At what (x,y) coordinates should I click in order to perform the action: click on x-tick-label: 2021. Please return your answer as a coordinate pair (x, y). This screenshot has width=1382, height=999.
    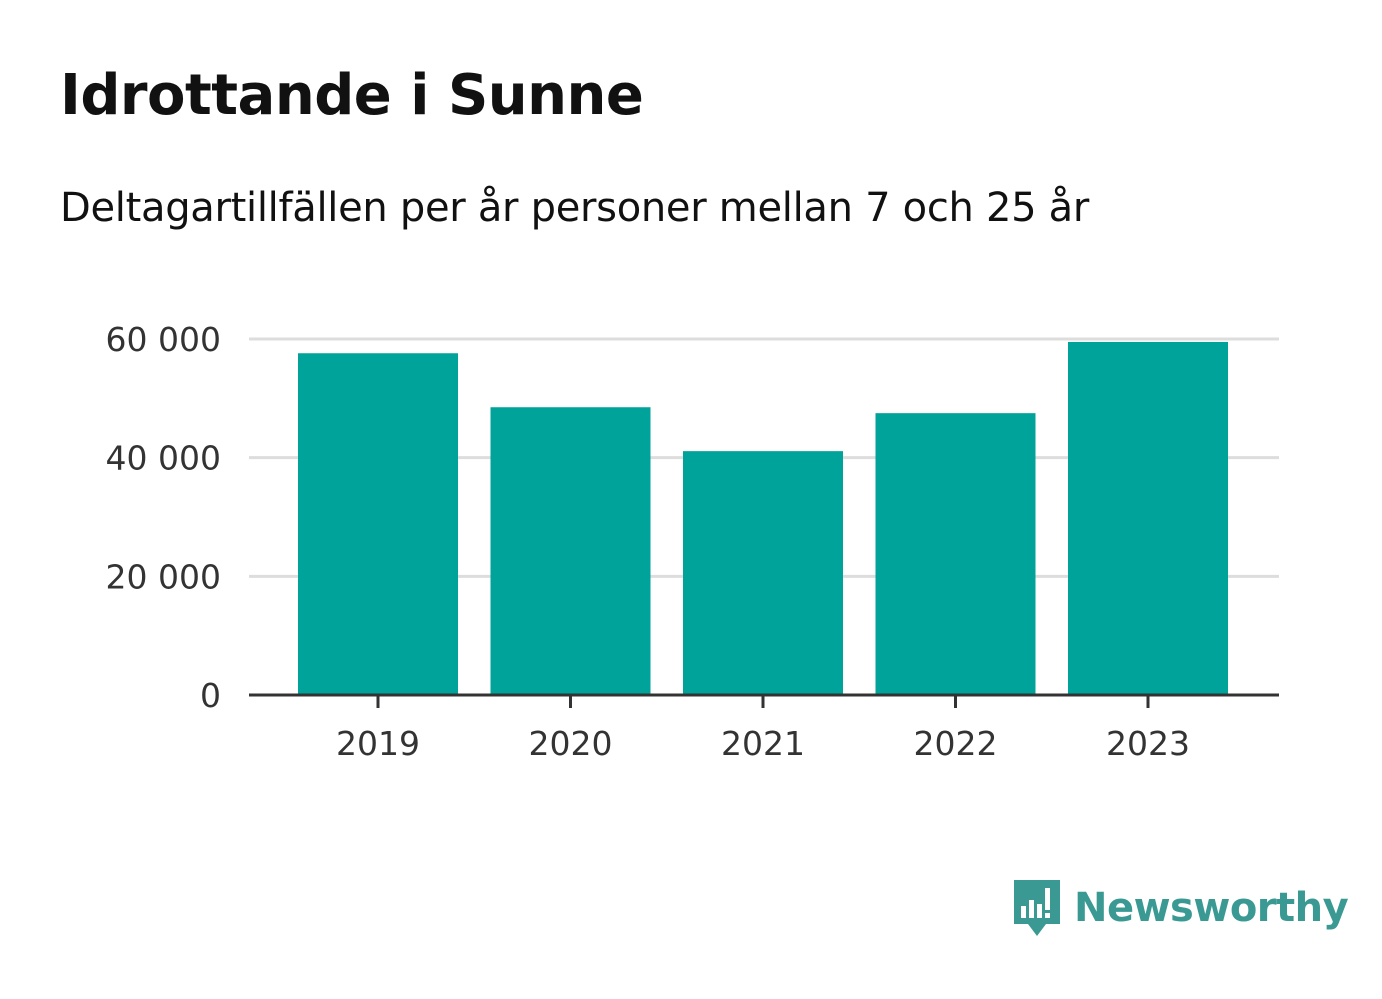
    Looking at the image, I should click on (763, 743).